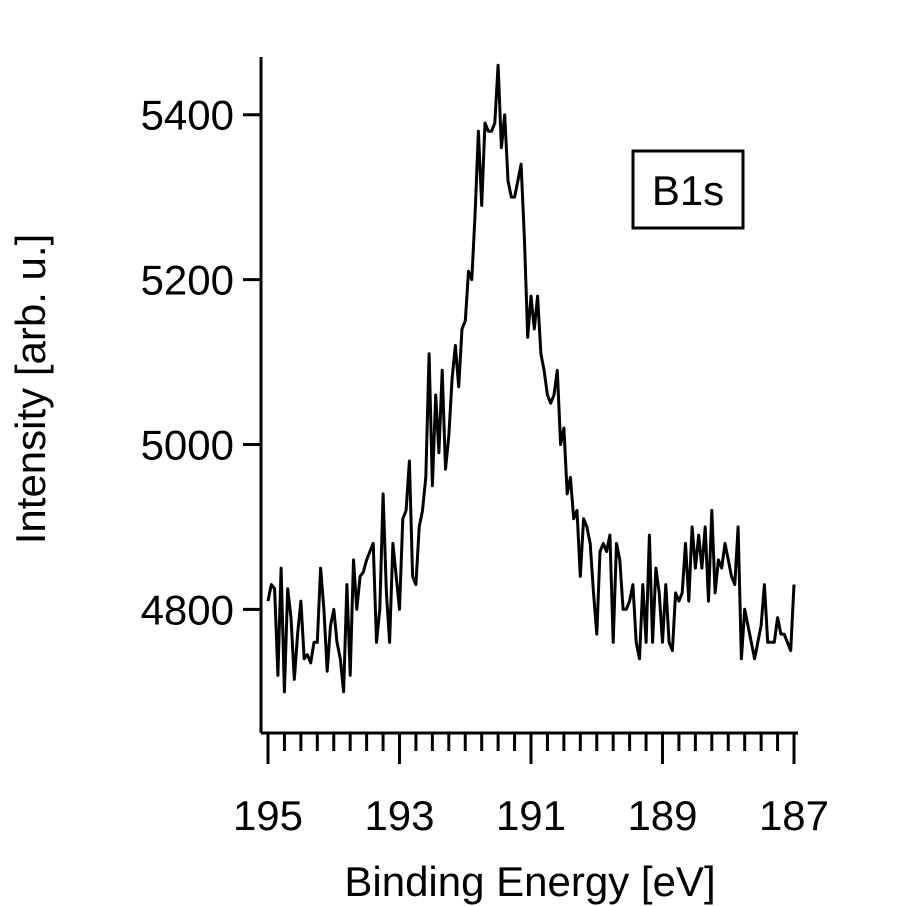 This screenshot has height=906, width=906. Describe the element at coordinates (662, 815) in the screenshot. I see `x-tick-label: 189` at that location.